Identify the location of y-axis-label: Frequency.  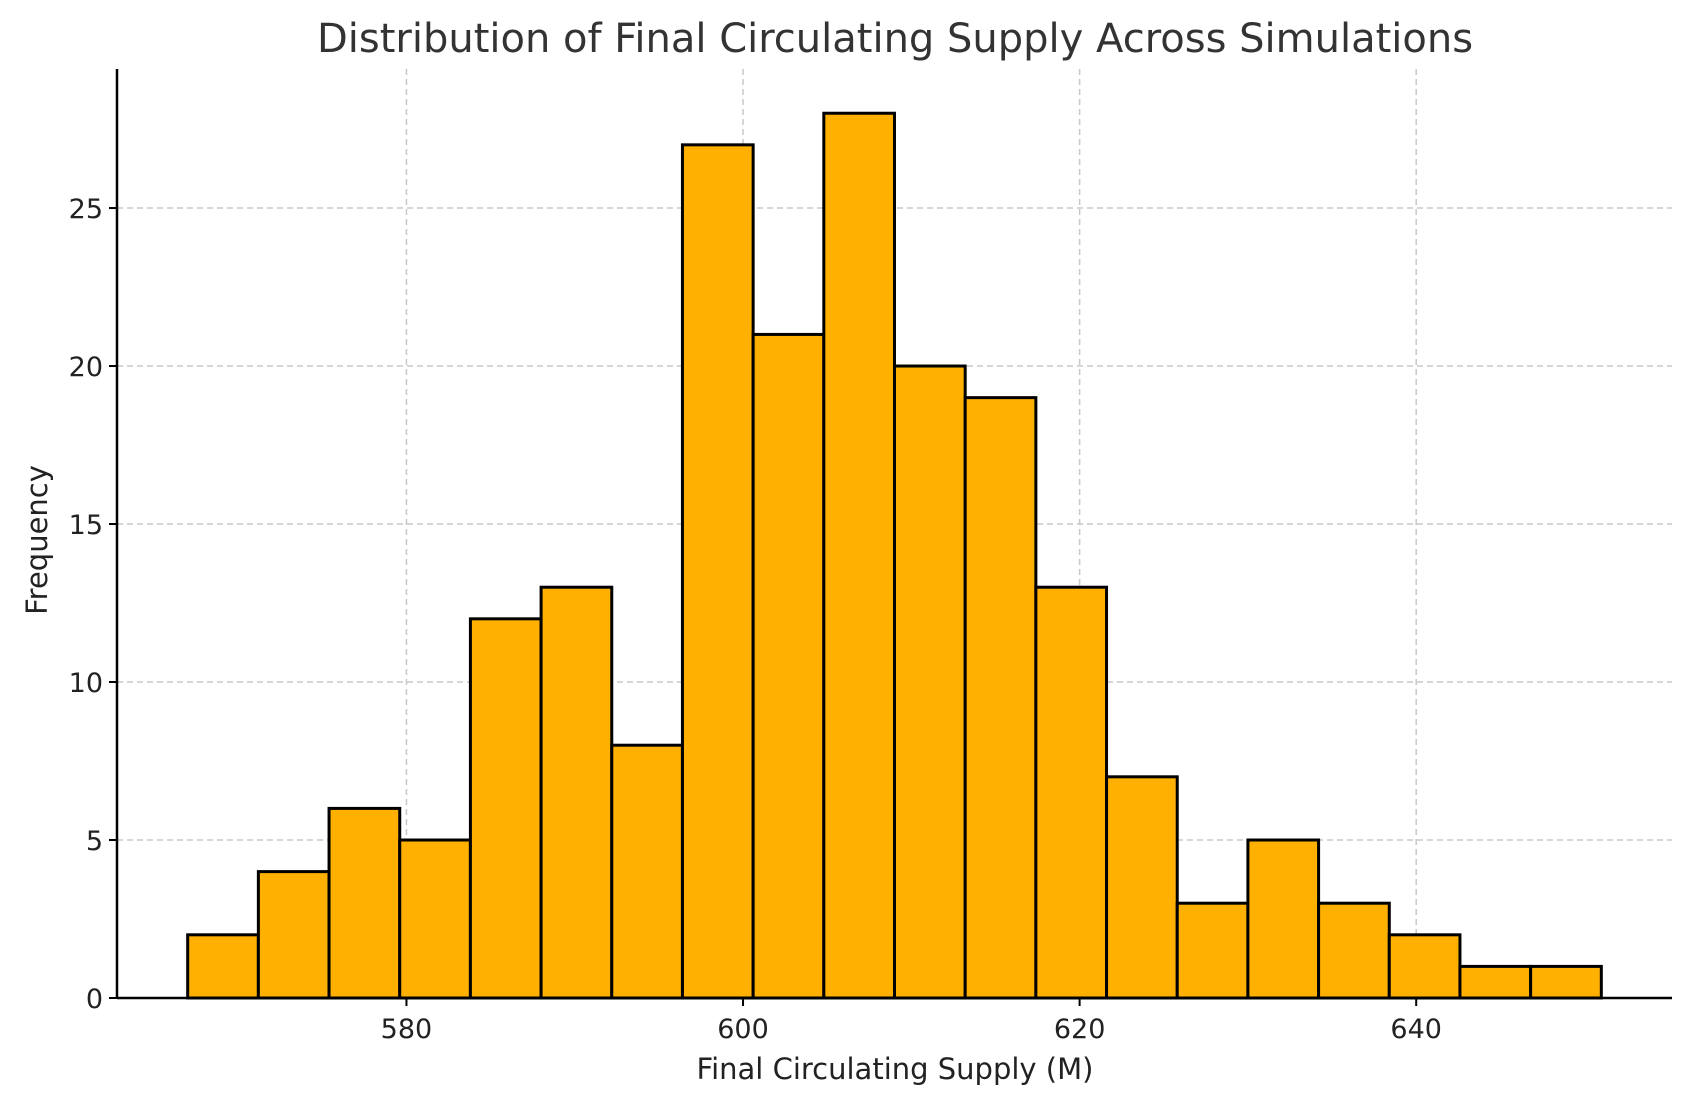
(37, 540).